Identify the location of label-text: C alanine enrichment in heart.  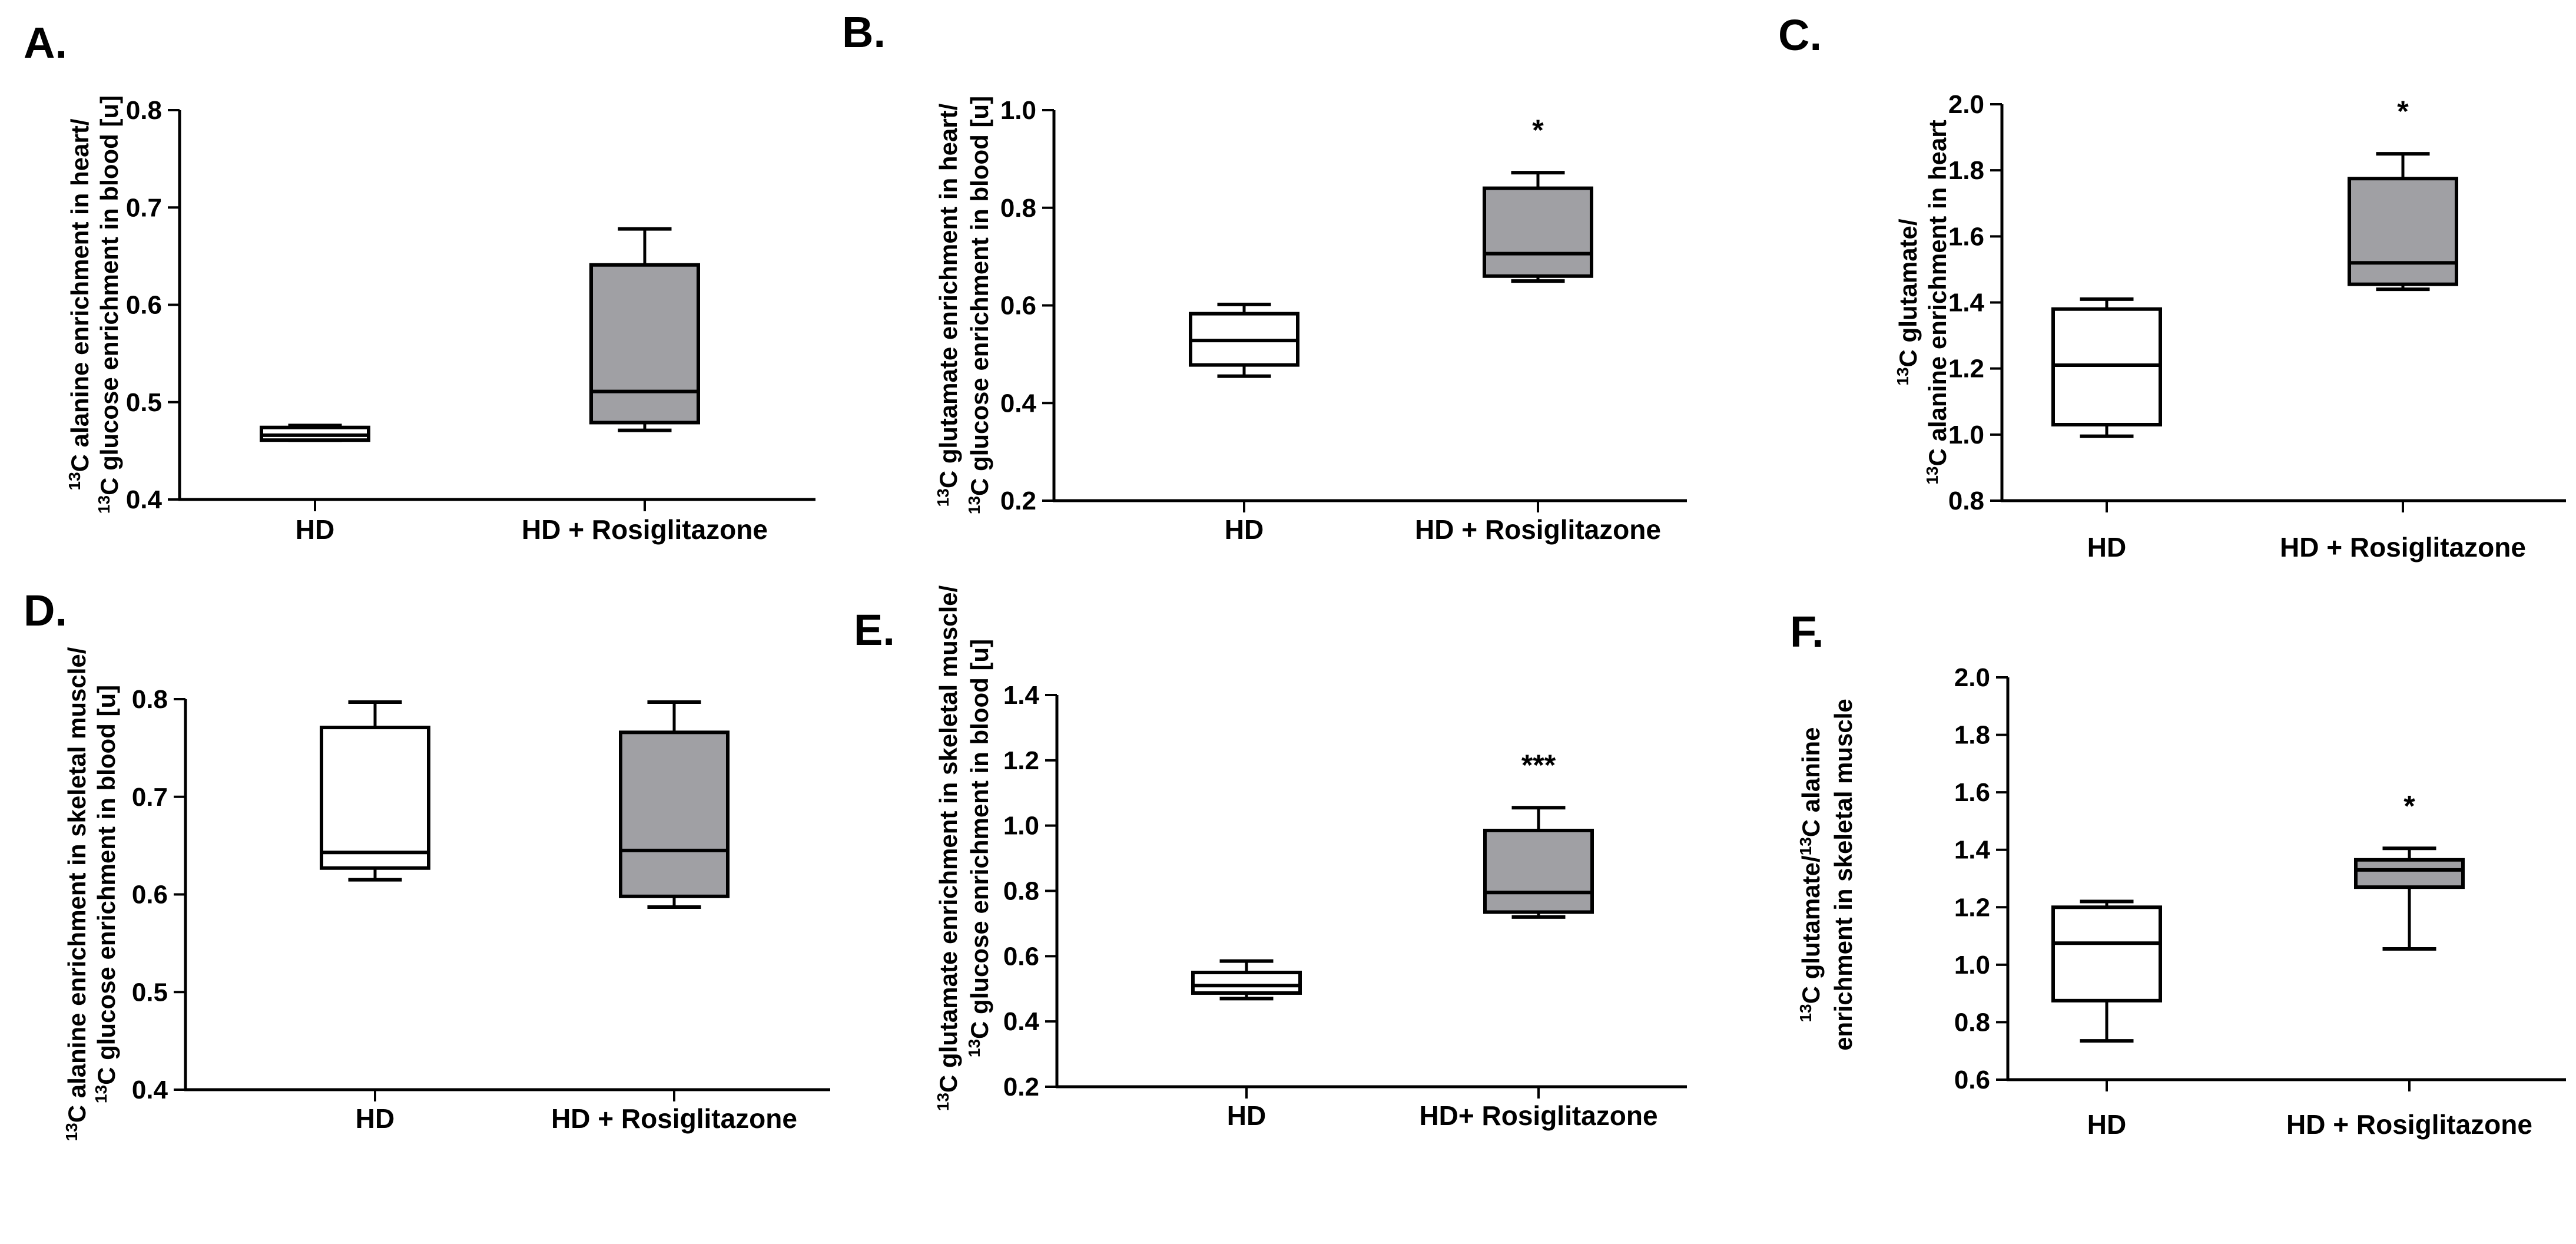
(1938, 293).